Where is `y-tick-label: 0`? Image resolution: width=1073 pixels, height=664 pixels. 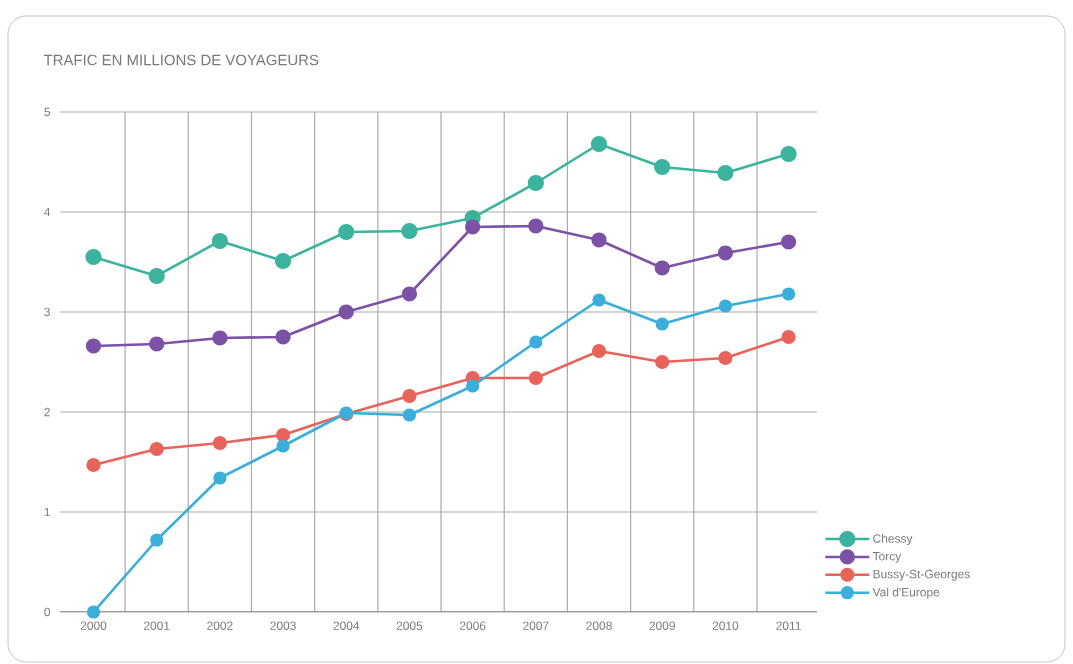
y-tick-label: 0 is located at coordinates (47, 612).